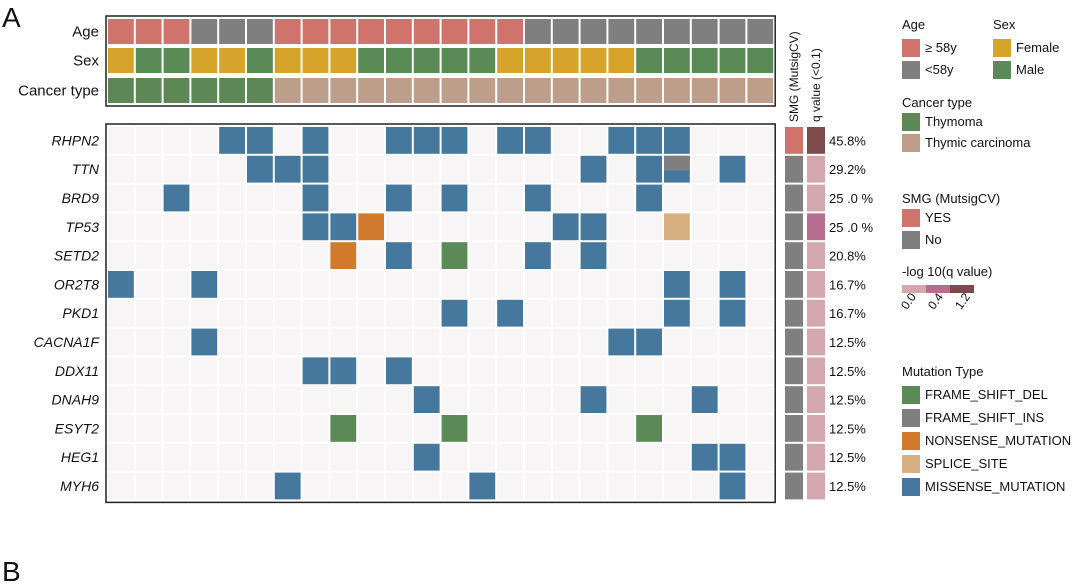 The image size is (1080, 588). What do you see at coordinates (847, 140) in the screenshot?
I see `gene-percentage: 45.8%` at bounding box center [847, 140].